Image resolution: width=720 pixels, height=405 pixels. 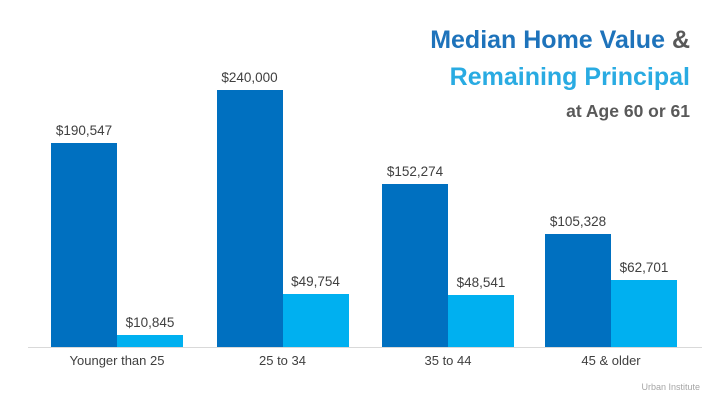 What do you see at coordinates (569, 77) in the screenshot?
I see `title-line-2: Remaining Principal` at bounding box center [569, 77].